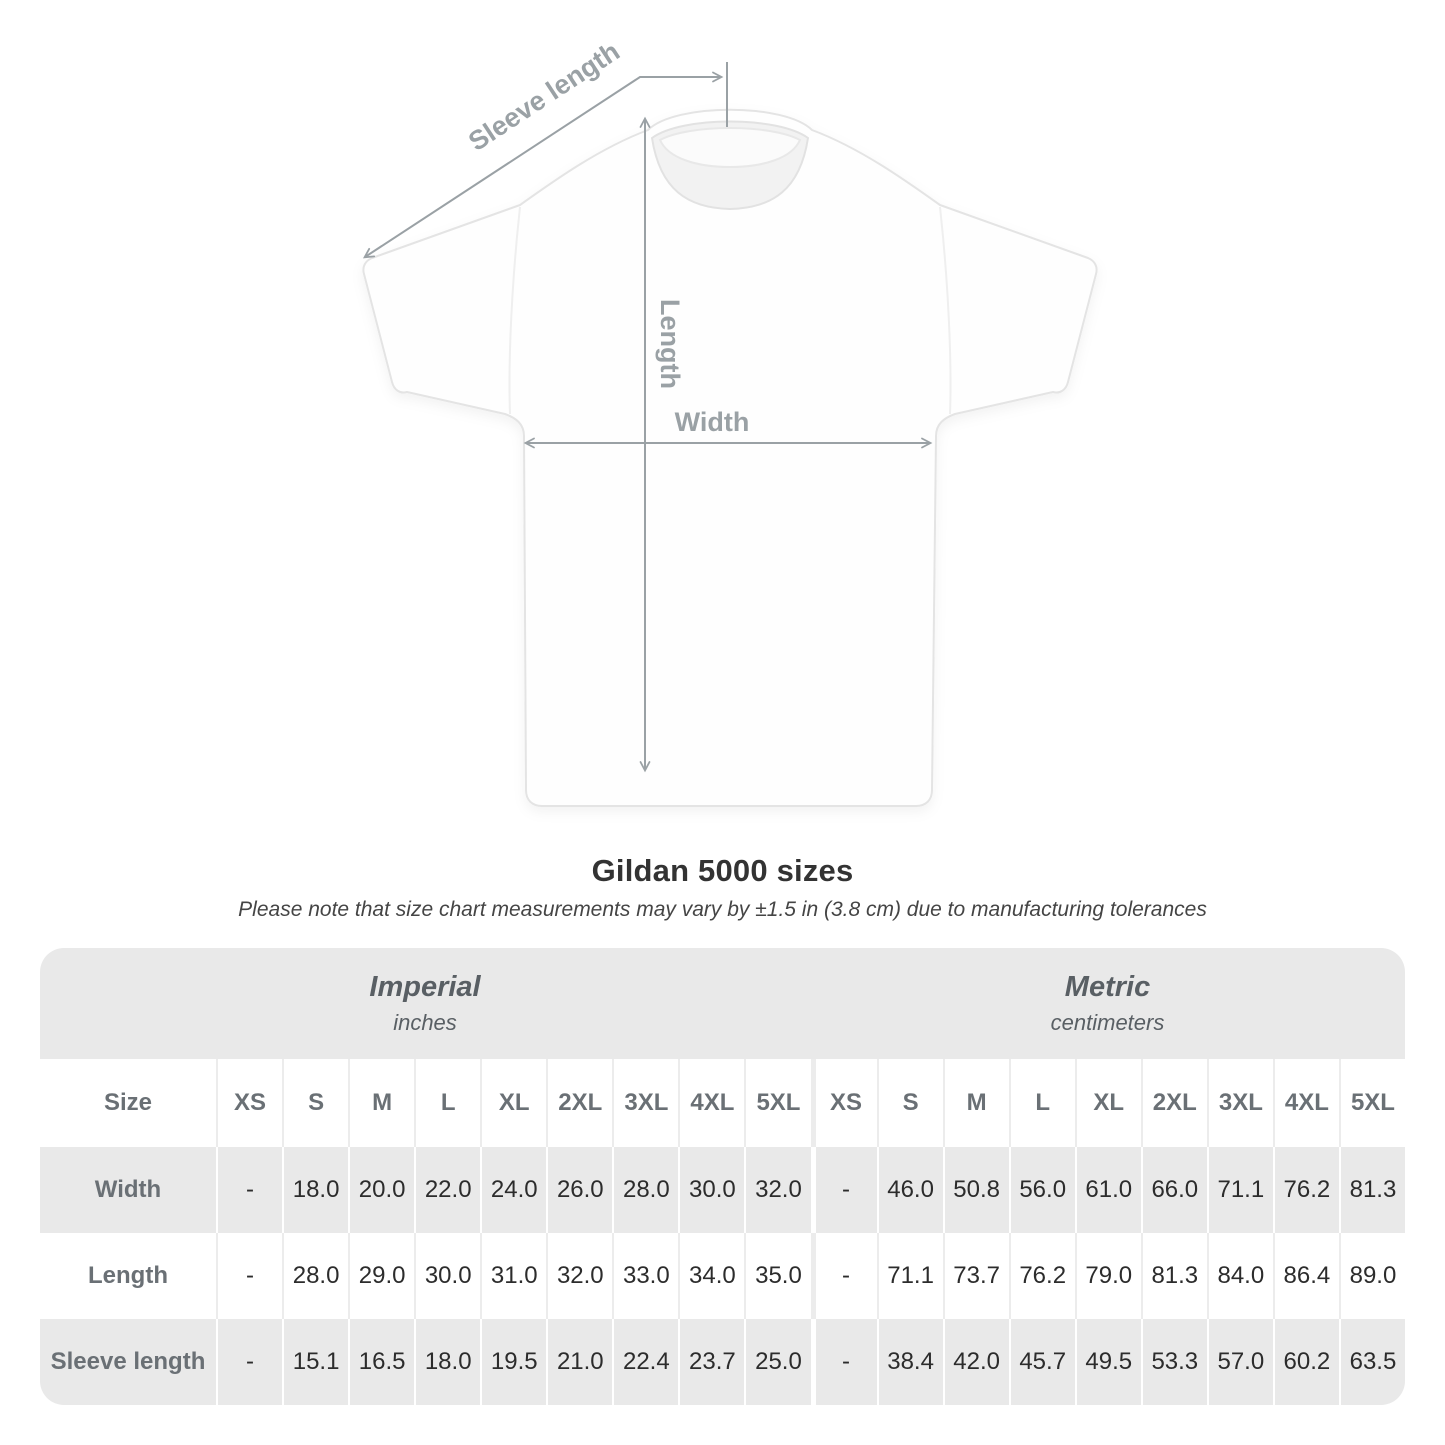 This screenshot has width=1445, height=1445. What do you see at coordinates (543, 165) in the screenshot?
I see `sleeve-length-arrow` at bounding box center [543, 165].